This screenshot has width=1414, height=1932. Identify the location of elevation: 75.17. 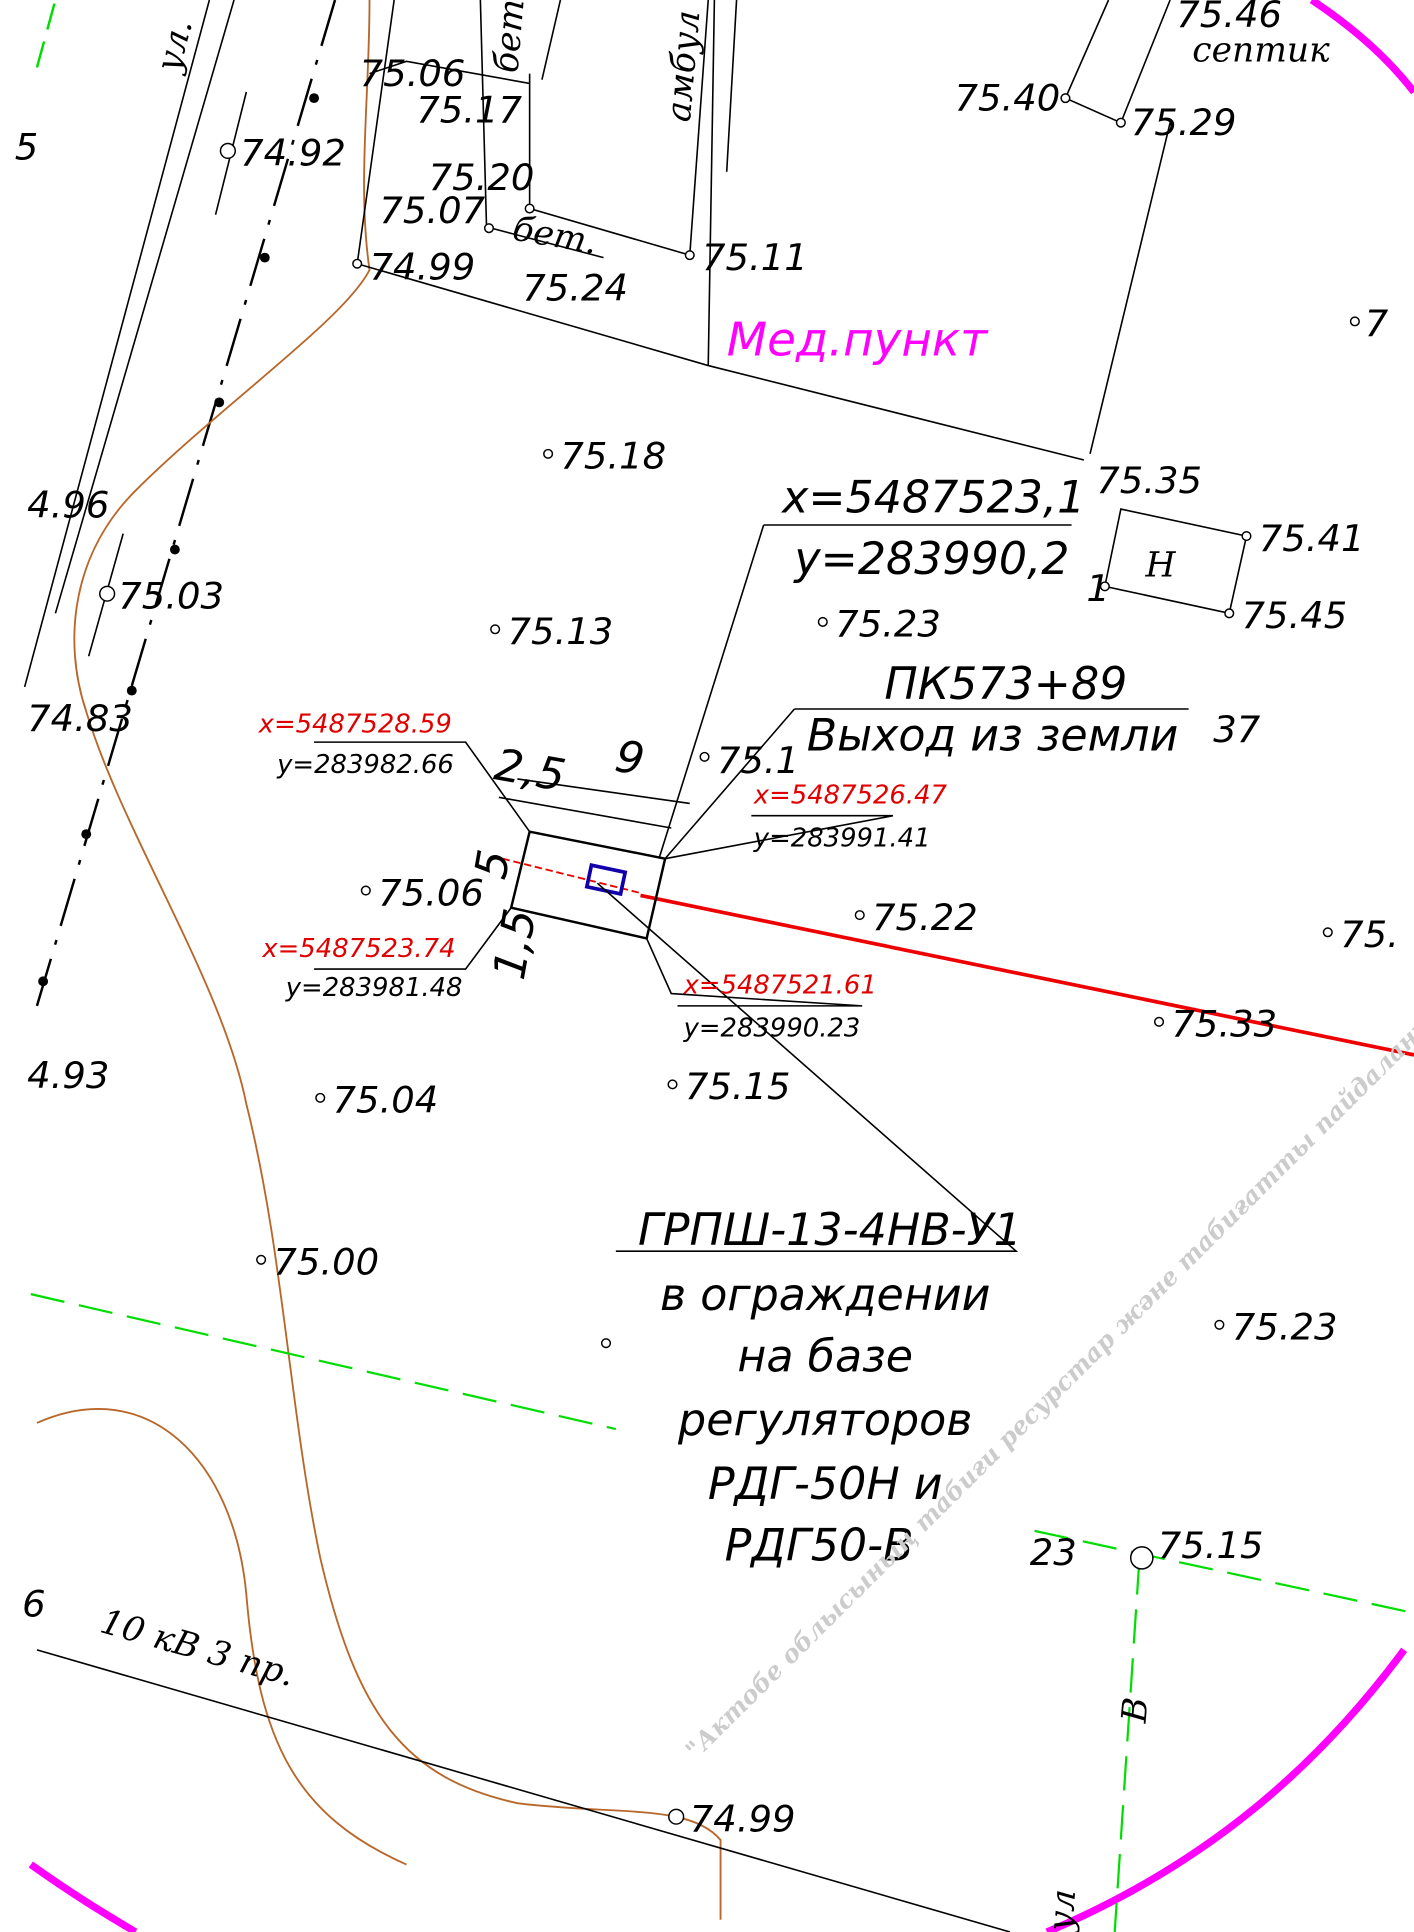
(469, 110).